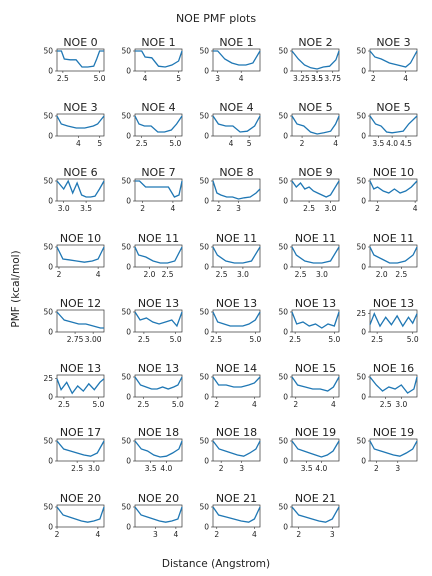  I want to click on subplot-title: NOE 5, so click(315, 107).